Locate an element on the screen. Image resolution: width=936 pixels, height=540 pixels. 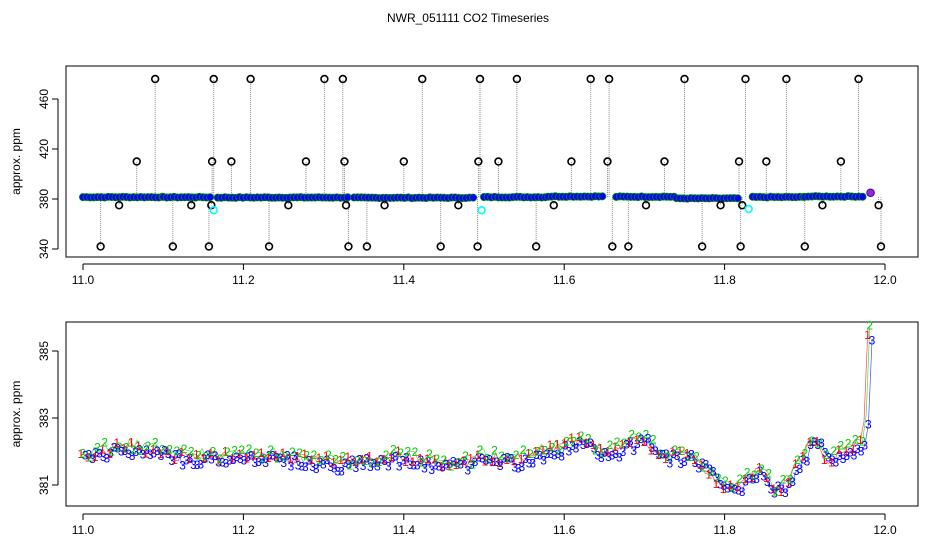
highlight-point is located at coordinates (481, 210).